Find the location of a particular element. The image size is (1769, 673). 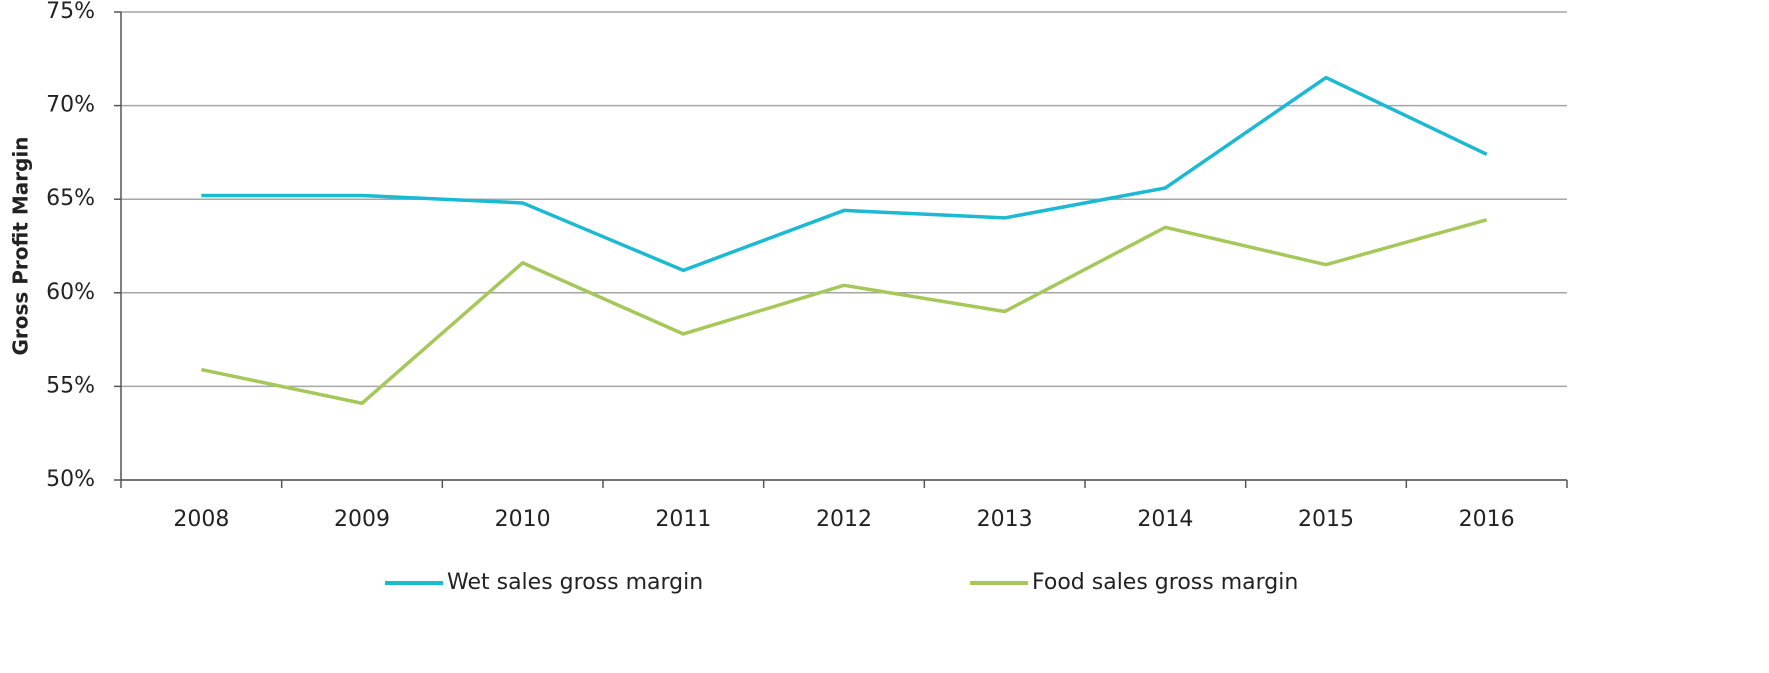

x-tick-label: 2012 is located at coordinates (844, 519).